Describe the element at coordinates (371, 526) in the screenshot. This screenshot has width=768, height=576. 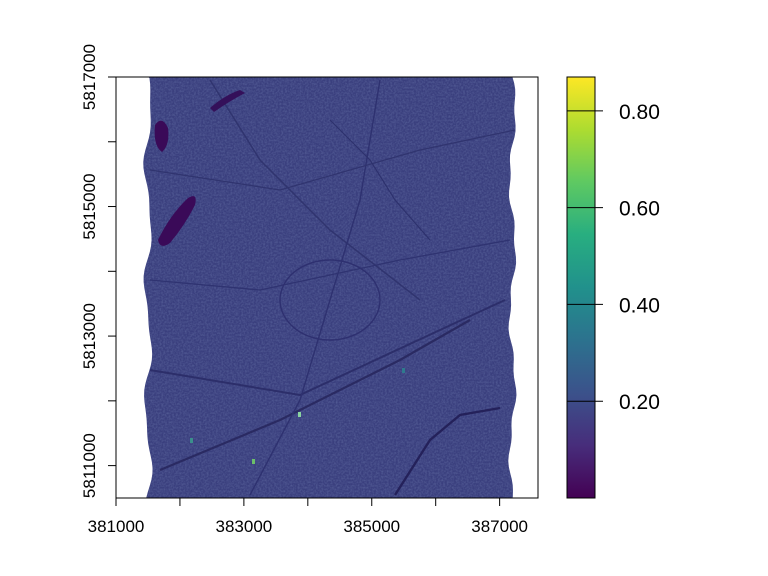
I see `x-tick-label: 385000` at that location.